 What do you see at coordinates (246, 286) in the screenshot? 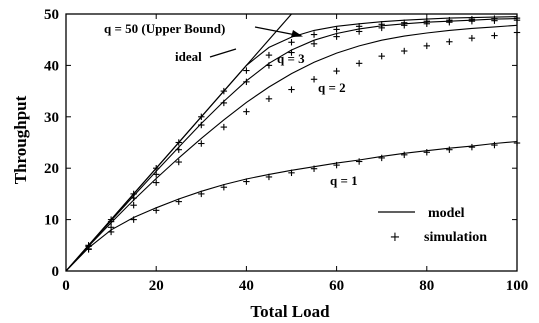
I see `x-tick-label: 40` at bounding box center [246, 286].